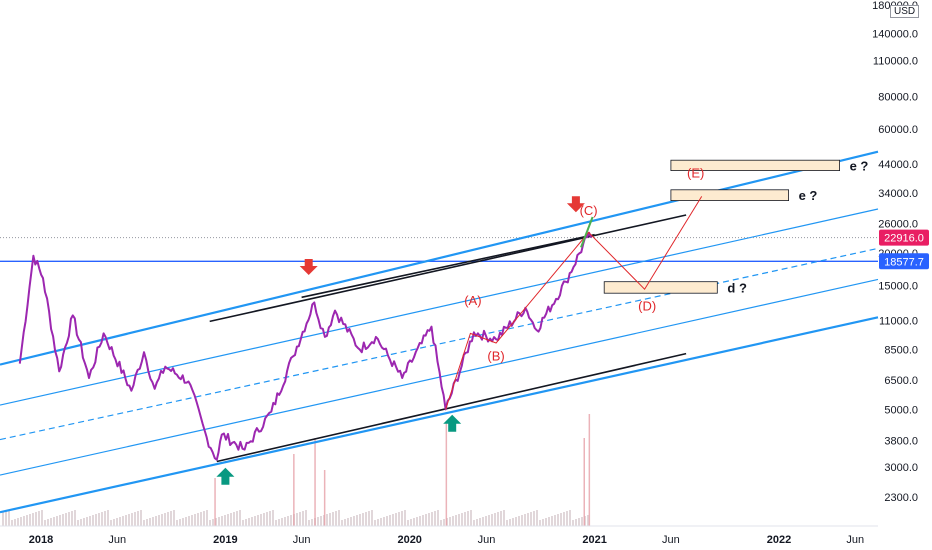  I want to click on price-tick-label: 140000.0, so click(895, 34).